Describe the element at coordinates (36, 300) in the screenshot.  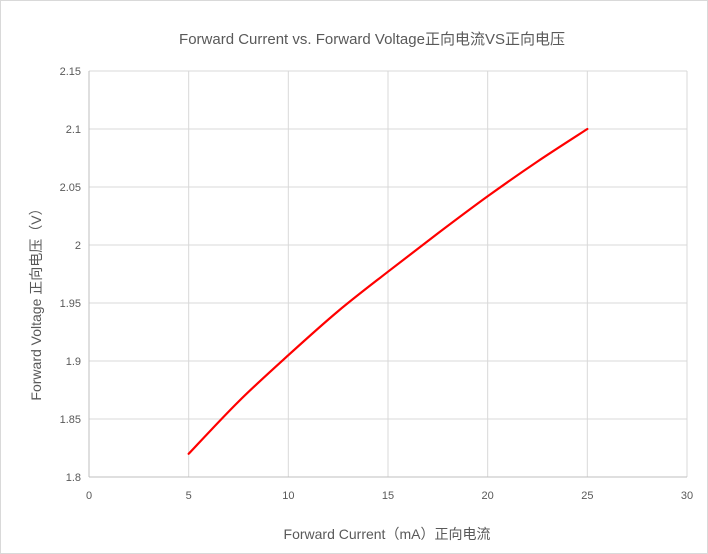
I see `y-axis-title: Forward Voltage 正向电压（V）` at that location.